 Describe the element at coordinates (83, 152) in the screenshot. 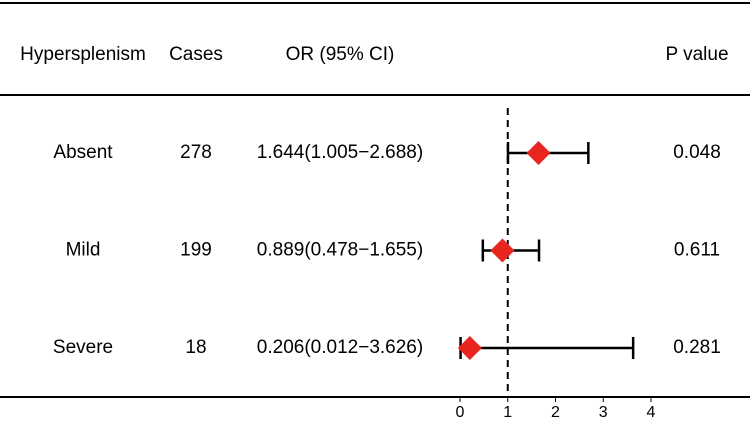

I see `row-label: Absent` at that location.